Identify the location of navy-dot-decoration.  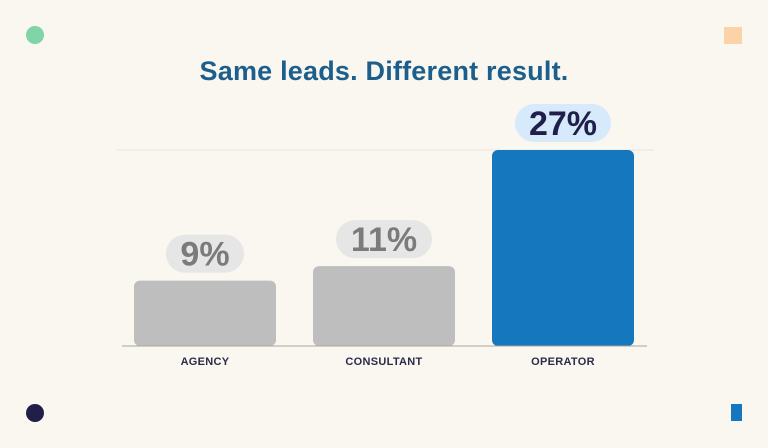
(35, 413).